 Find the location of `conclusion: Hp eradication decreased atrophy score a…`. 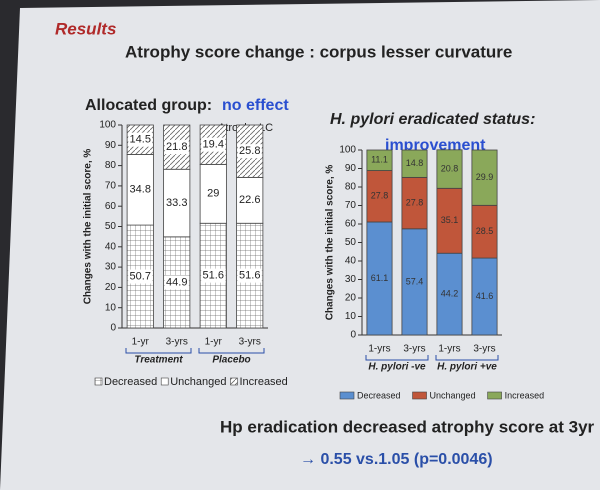

conclusion: Hp eradication decreased atrophy score a… is located at coordinates (407, 426).